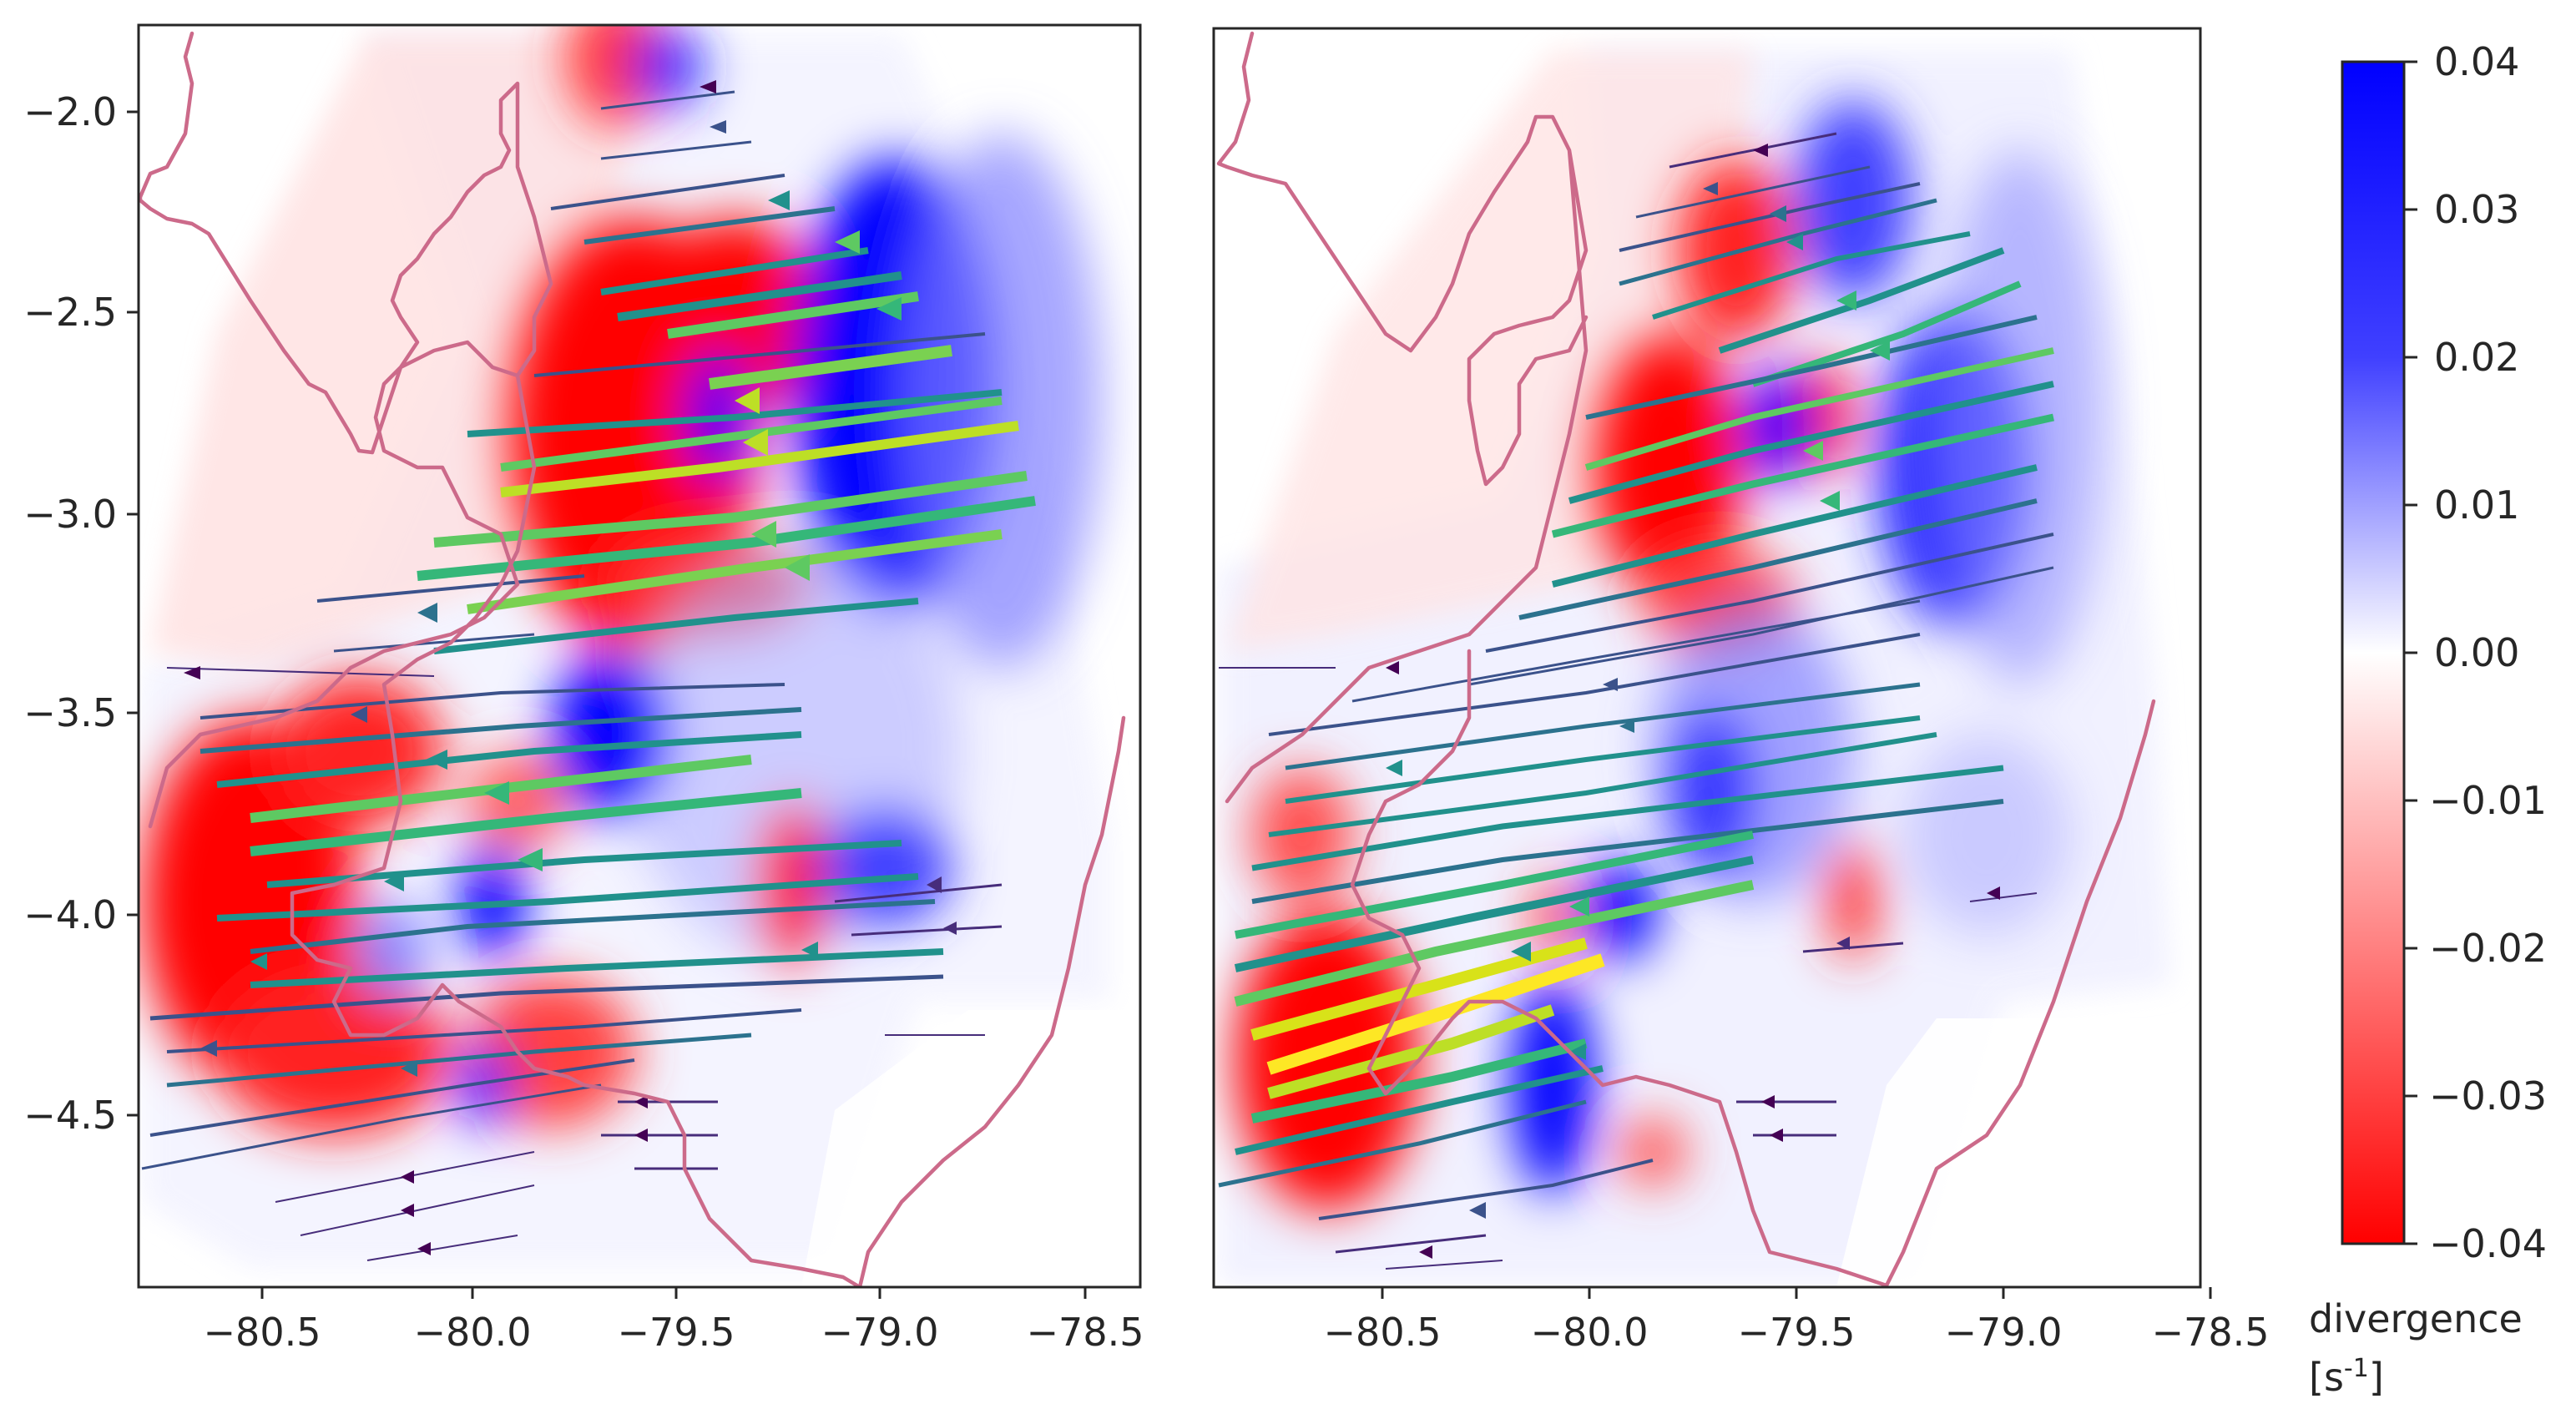 The width and height of the screenshot is (2576, 1414). What do you see at coordinates (70, 514) in the screenshot?
I see `left-ytick-label: −3.0` at bounding box center [70, 514].